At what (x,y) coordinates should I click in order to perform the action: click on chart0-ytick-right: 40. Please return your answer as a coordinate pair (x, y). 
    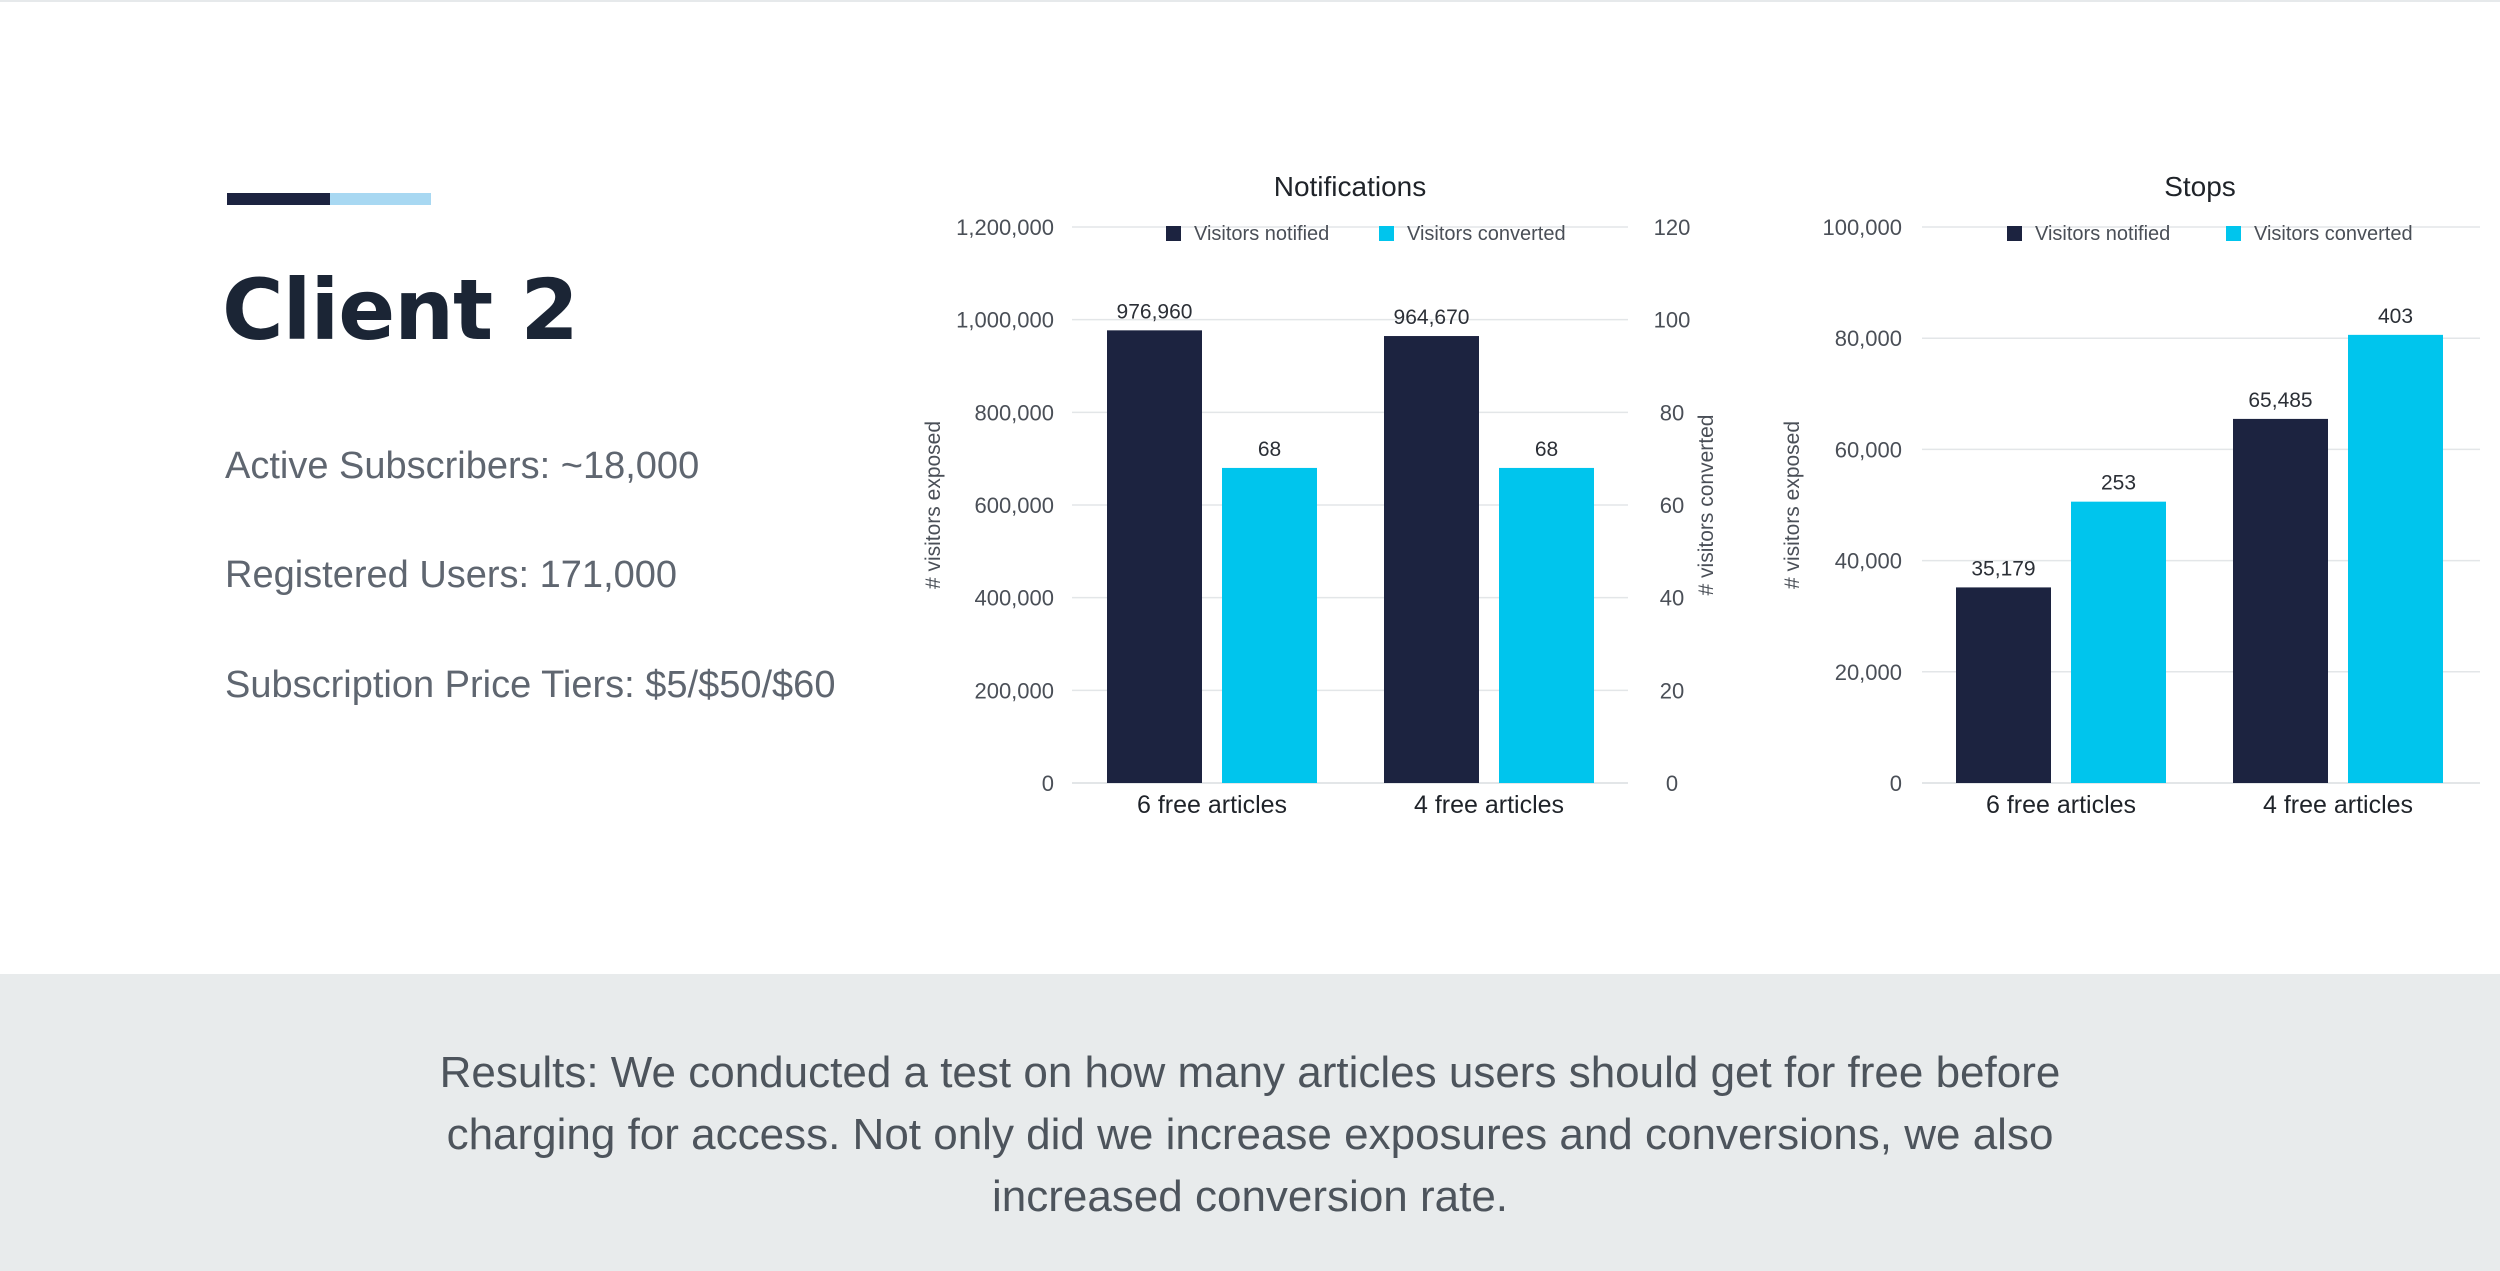
    Looking at the image, I should click on (1672, 598).